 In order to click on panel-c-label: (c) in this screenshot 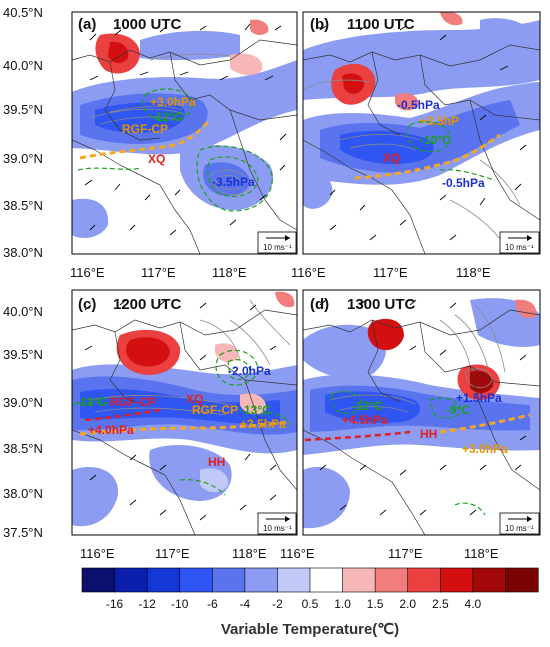, I will do `click(87, 304)`.